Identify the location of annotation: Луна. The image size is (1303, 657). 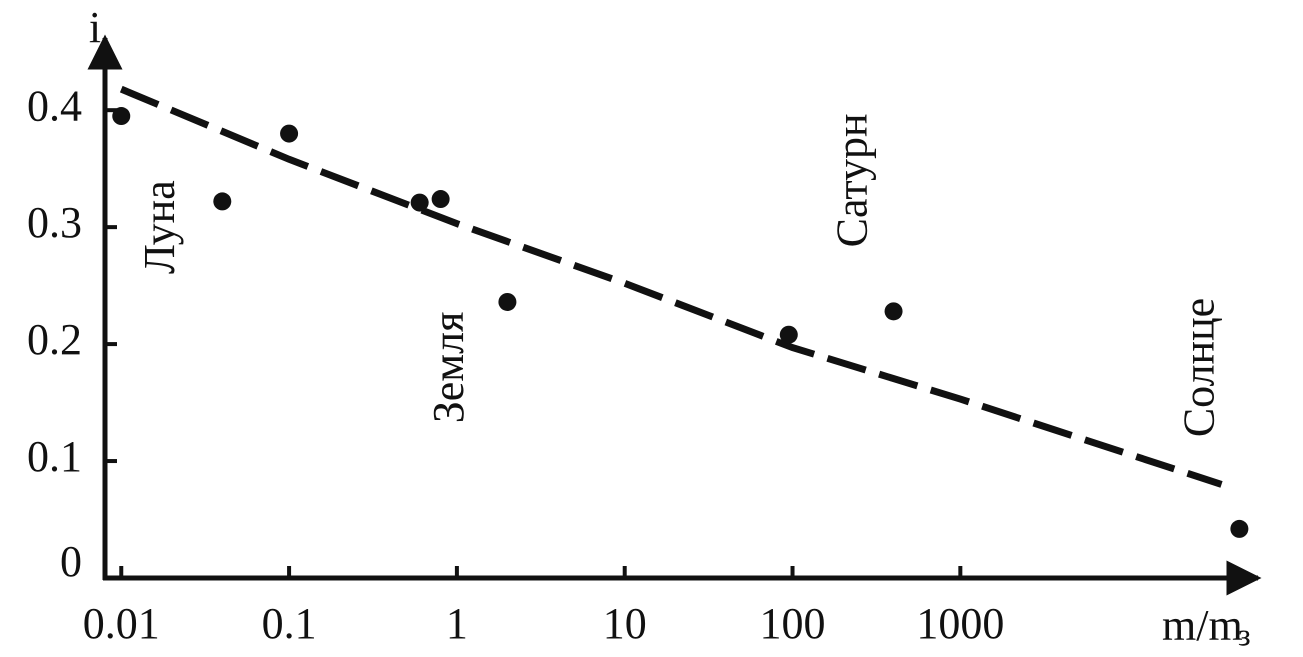
(159, 227).